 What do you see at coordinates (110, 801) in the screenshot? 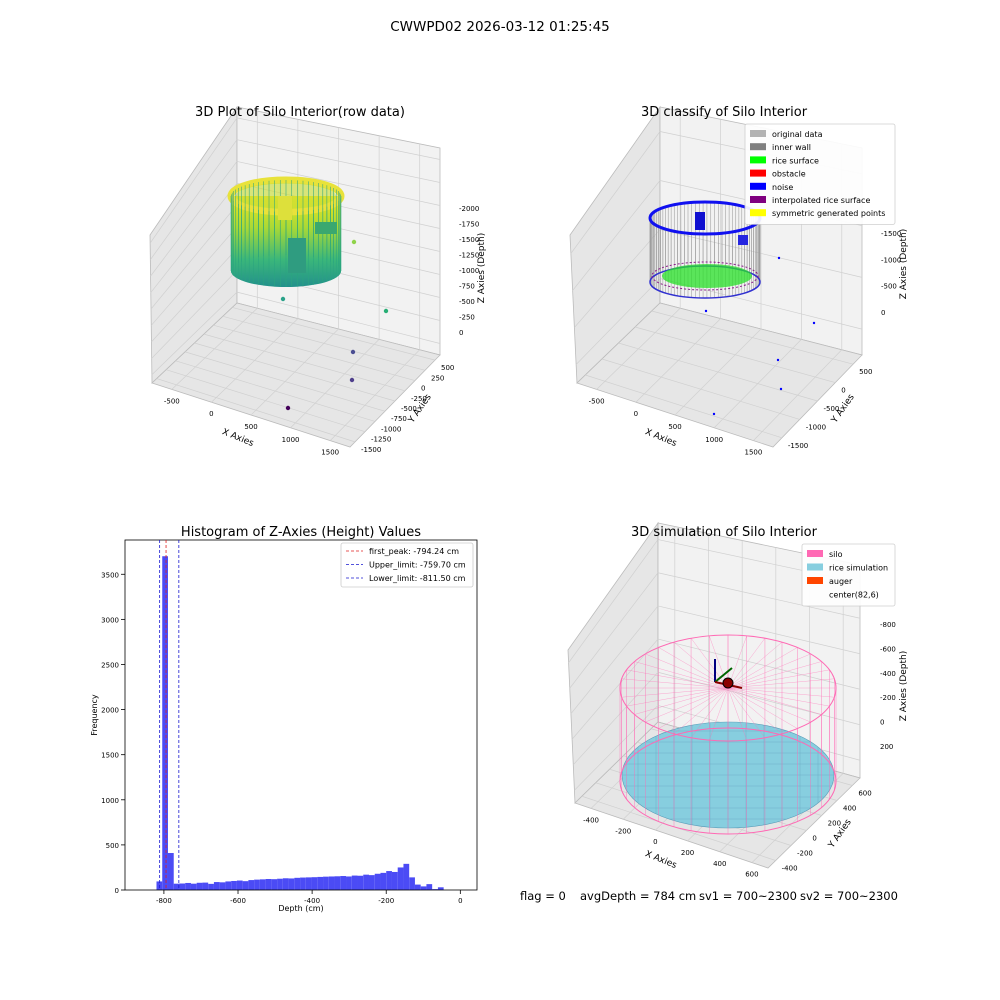
I see `y-tick-label: 1000` at bounding box center [110, 801].